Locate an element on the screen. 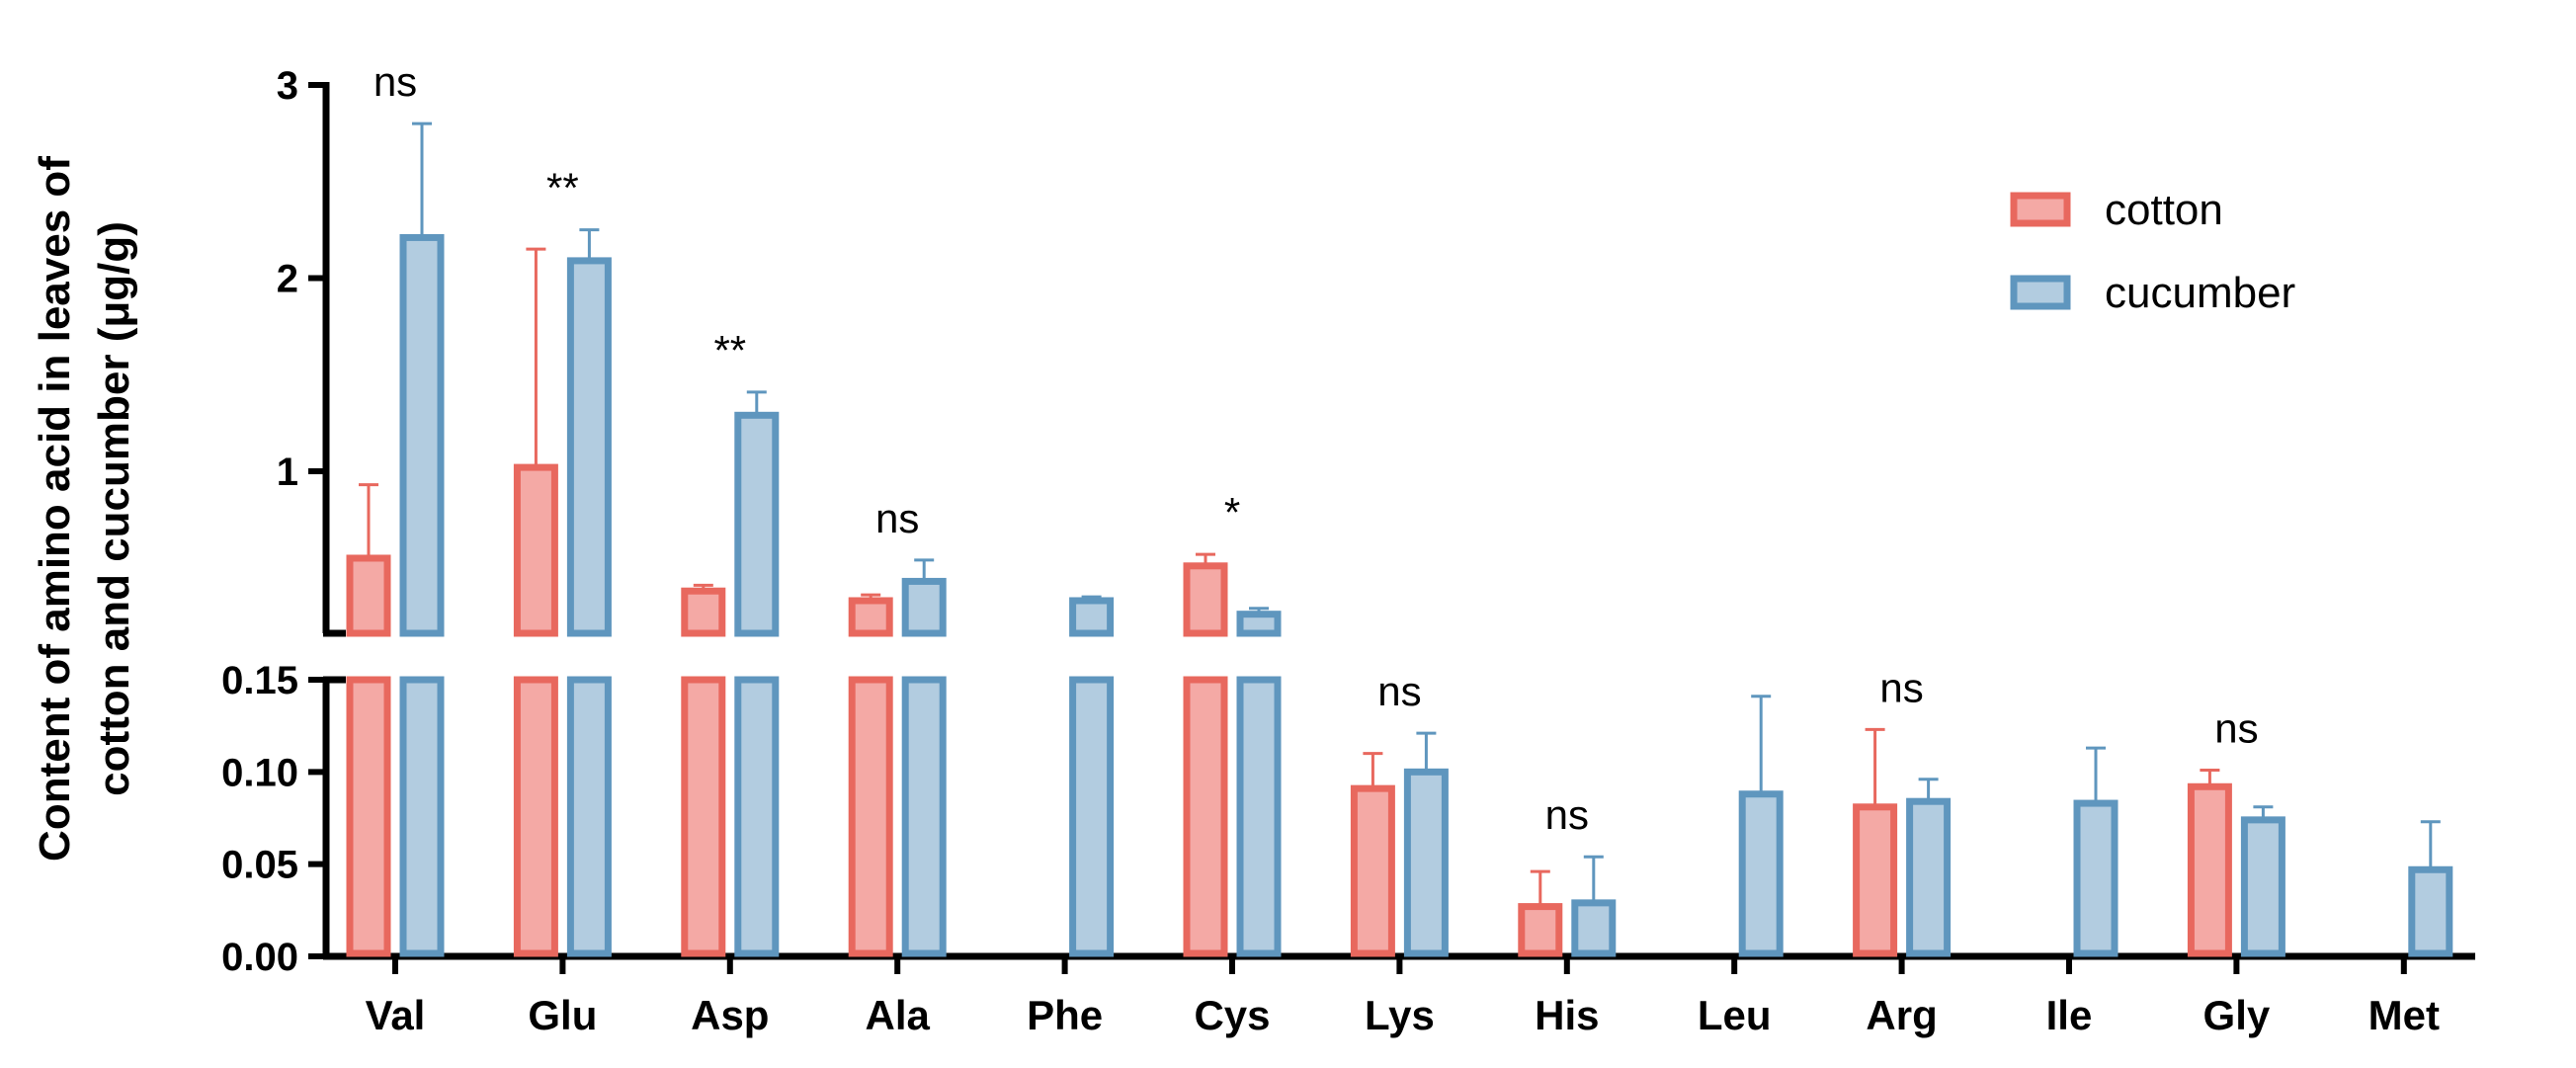 Image resolution: width=2576 pixels, height=1068 pixels. x-tick-label: Ala is located at coordinates (898, 1015).